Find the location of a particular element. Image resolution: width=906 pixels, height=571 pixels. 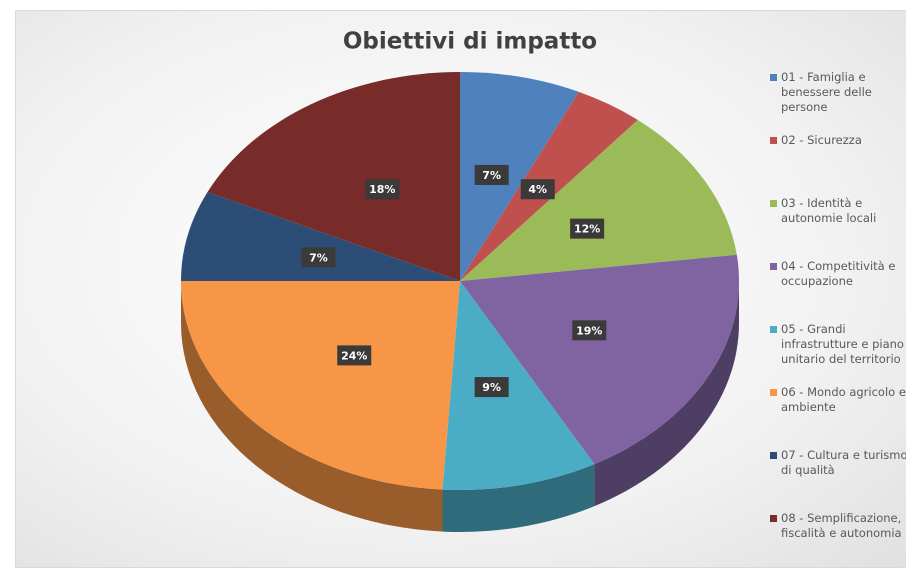

legend-label: 02 - Sicurezza is located at coordinates (821, 140).